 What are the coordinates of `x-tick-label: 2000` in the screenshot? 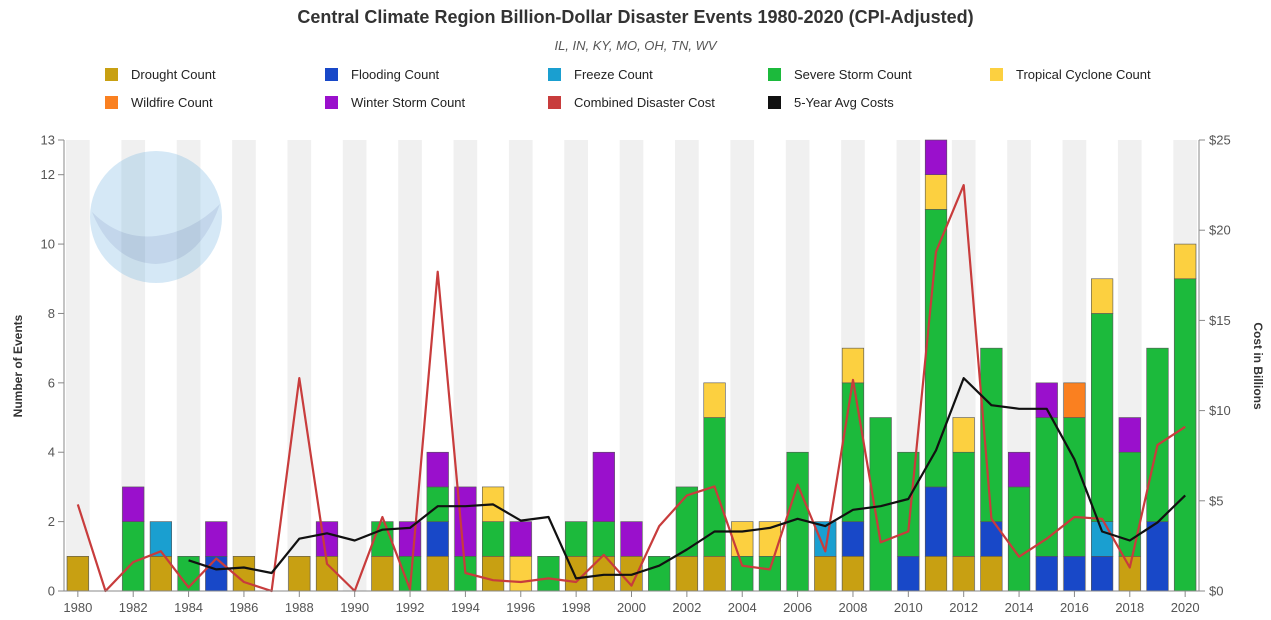 It's located at (631, 607).